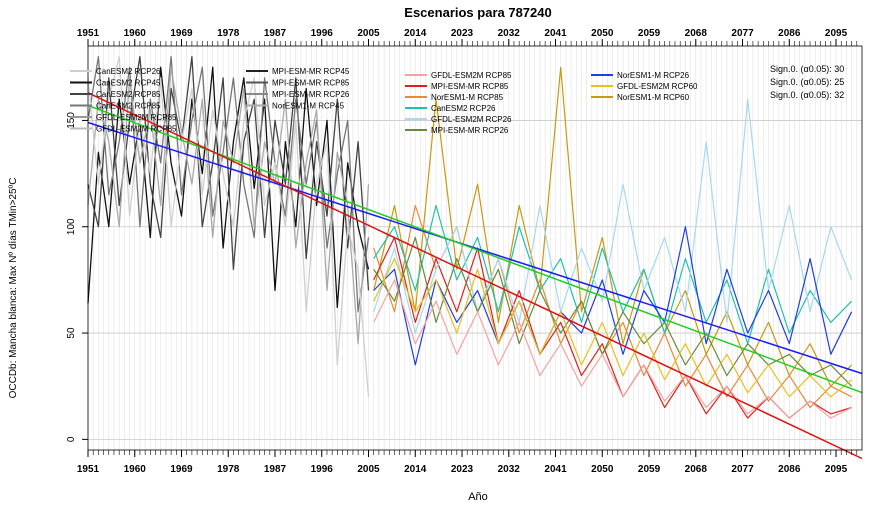  Describe the element at coordinates (128, 83) in the screenshot. I see `legend-item-historical: CanESM2 RCP45` at that location.